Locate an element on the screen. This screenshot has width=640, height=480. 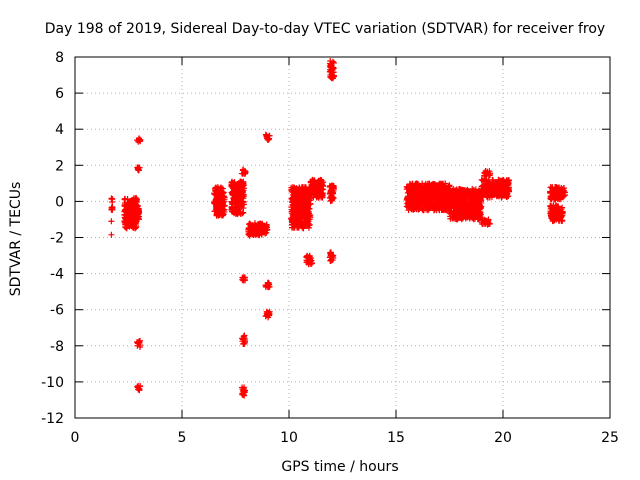
y-tick-label: 8 is located at coordinates (59, 58).